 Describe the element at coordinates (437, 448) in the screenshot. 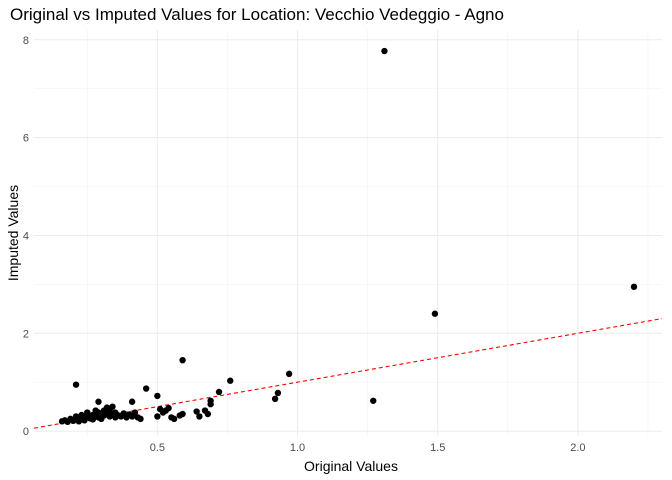

I see `x-tick-label: 1.5` at that location.